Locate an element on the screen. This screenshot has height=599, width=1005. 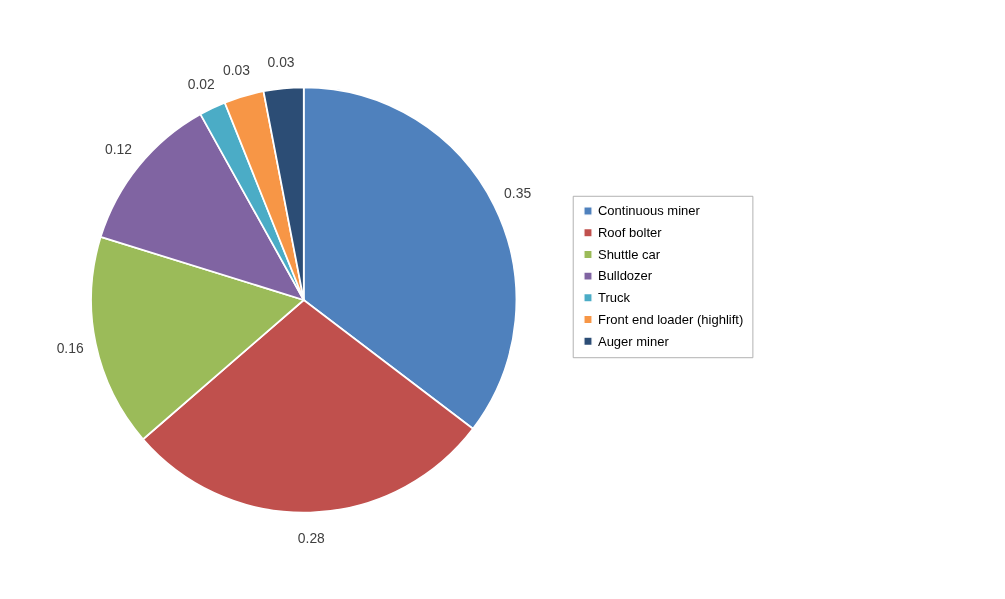
legend-label: Front end loader (highlift) is located at coordinates (670, 319).